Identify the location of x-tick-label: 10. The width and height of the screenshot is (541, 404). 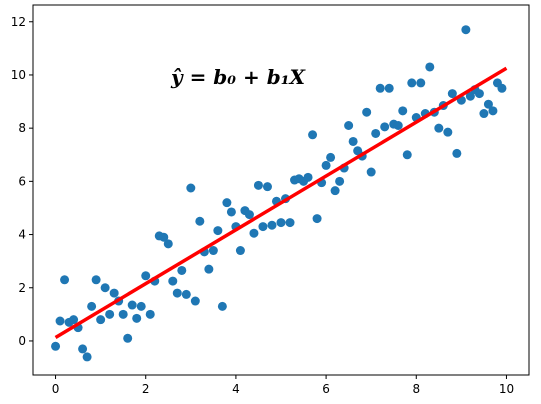
(506, 389).